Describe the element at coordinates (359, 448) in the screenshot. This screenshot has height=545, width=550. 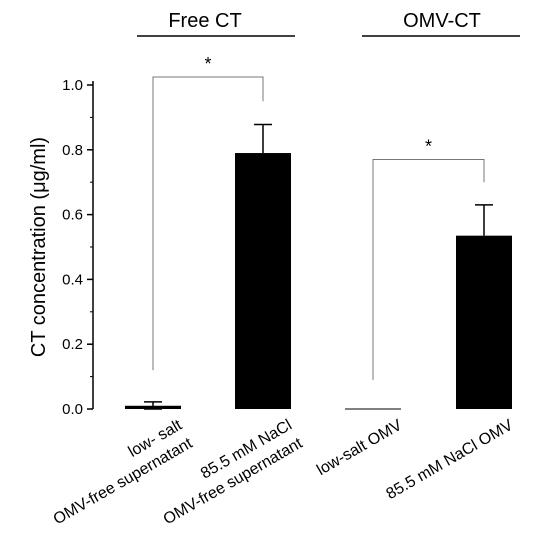
I see `x-tick-label: low-salt OMV` at that location.